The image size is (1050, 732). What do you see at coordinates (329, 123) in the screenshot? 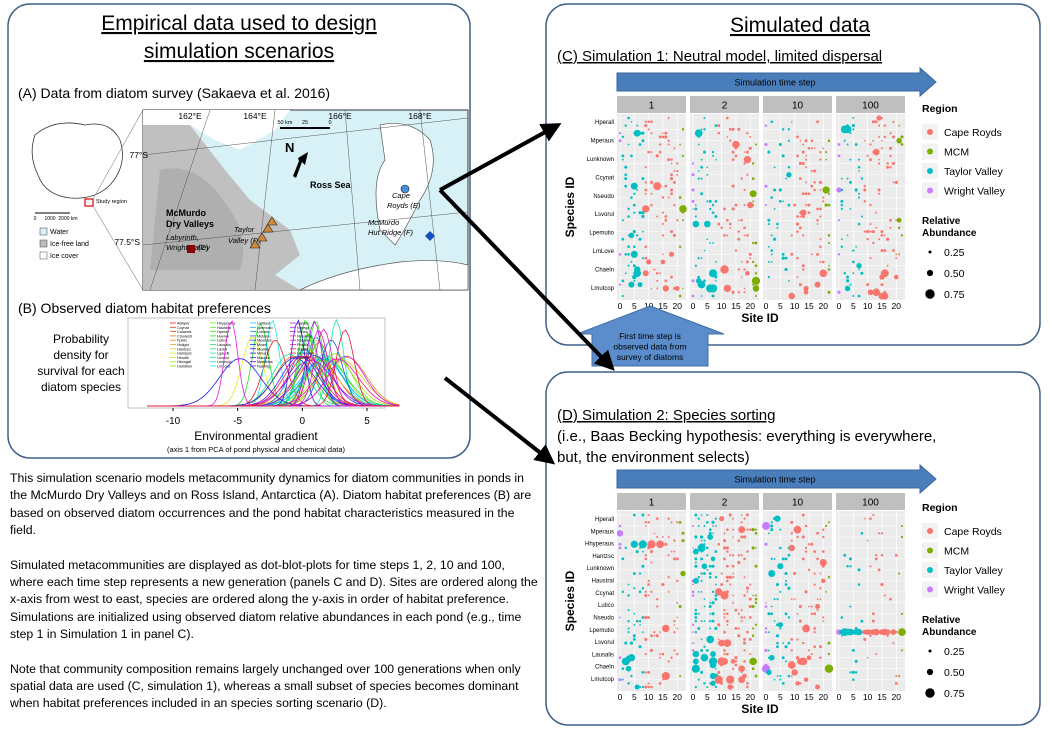
I see `map-scale-label: 0` at bounding box center [329, 123].